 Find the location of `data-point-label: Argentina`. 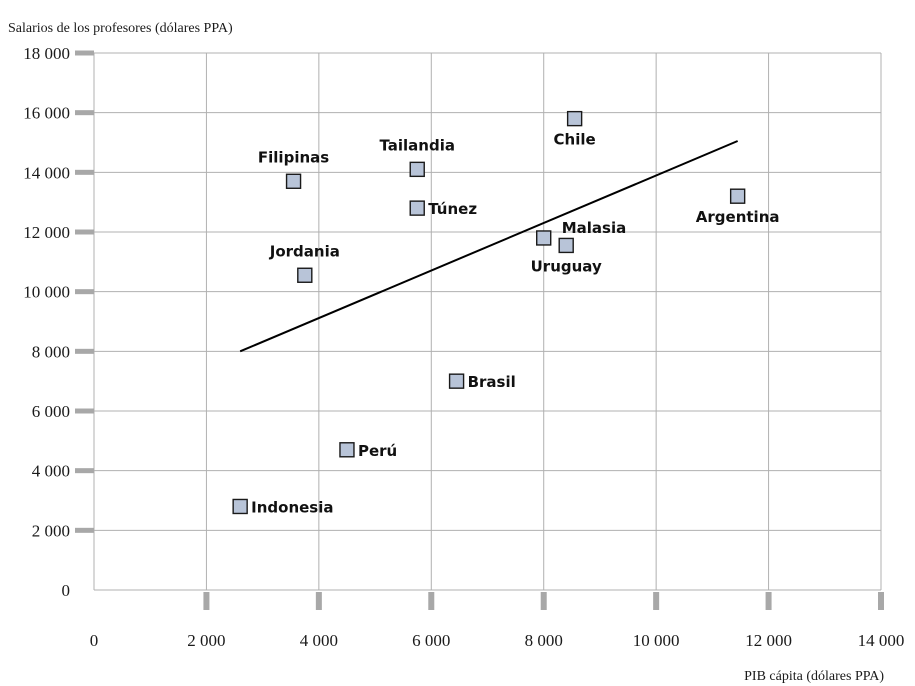

data-point-label: Argentina is located at coordinates (738, 217).